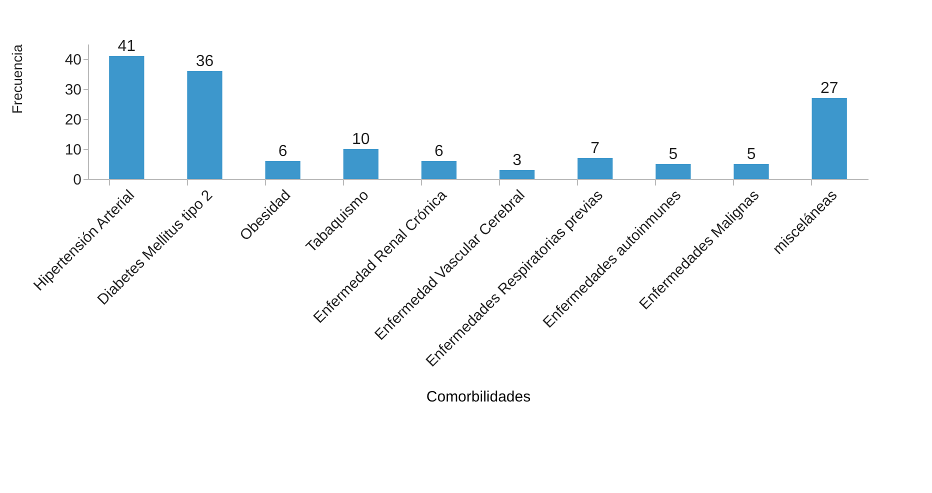  What do you see at coordinates (77, 180) in the screenshot?
I see `y-tick-label: 0` at bounding box center [77, 180].